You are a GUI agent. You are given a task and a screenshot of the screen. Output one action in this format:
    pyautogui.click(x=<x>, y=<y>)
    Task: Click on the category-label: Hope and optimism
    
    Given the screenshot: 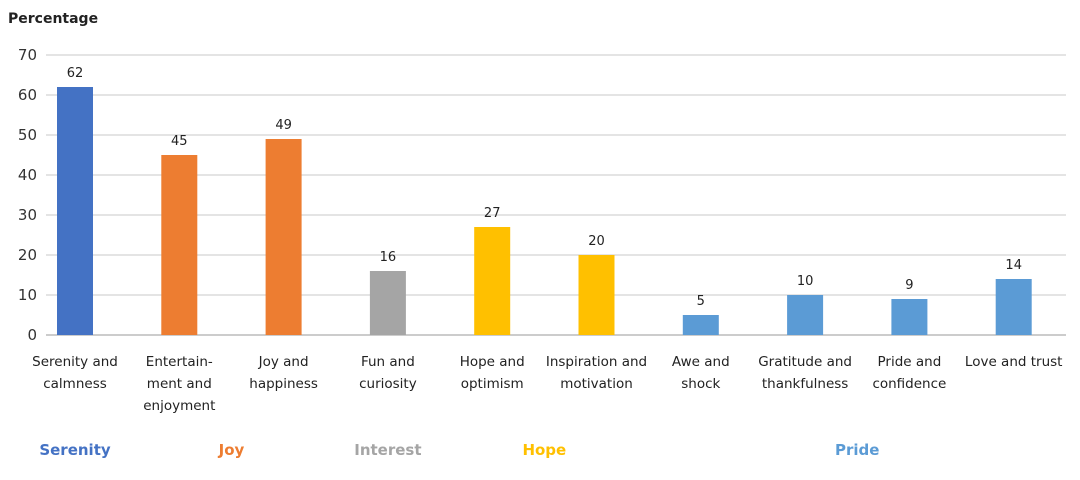 What is the action you would take?
    pyautogui.click(x=492, y=373)
    